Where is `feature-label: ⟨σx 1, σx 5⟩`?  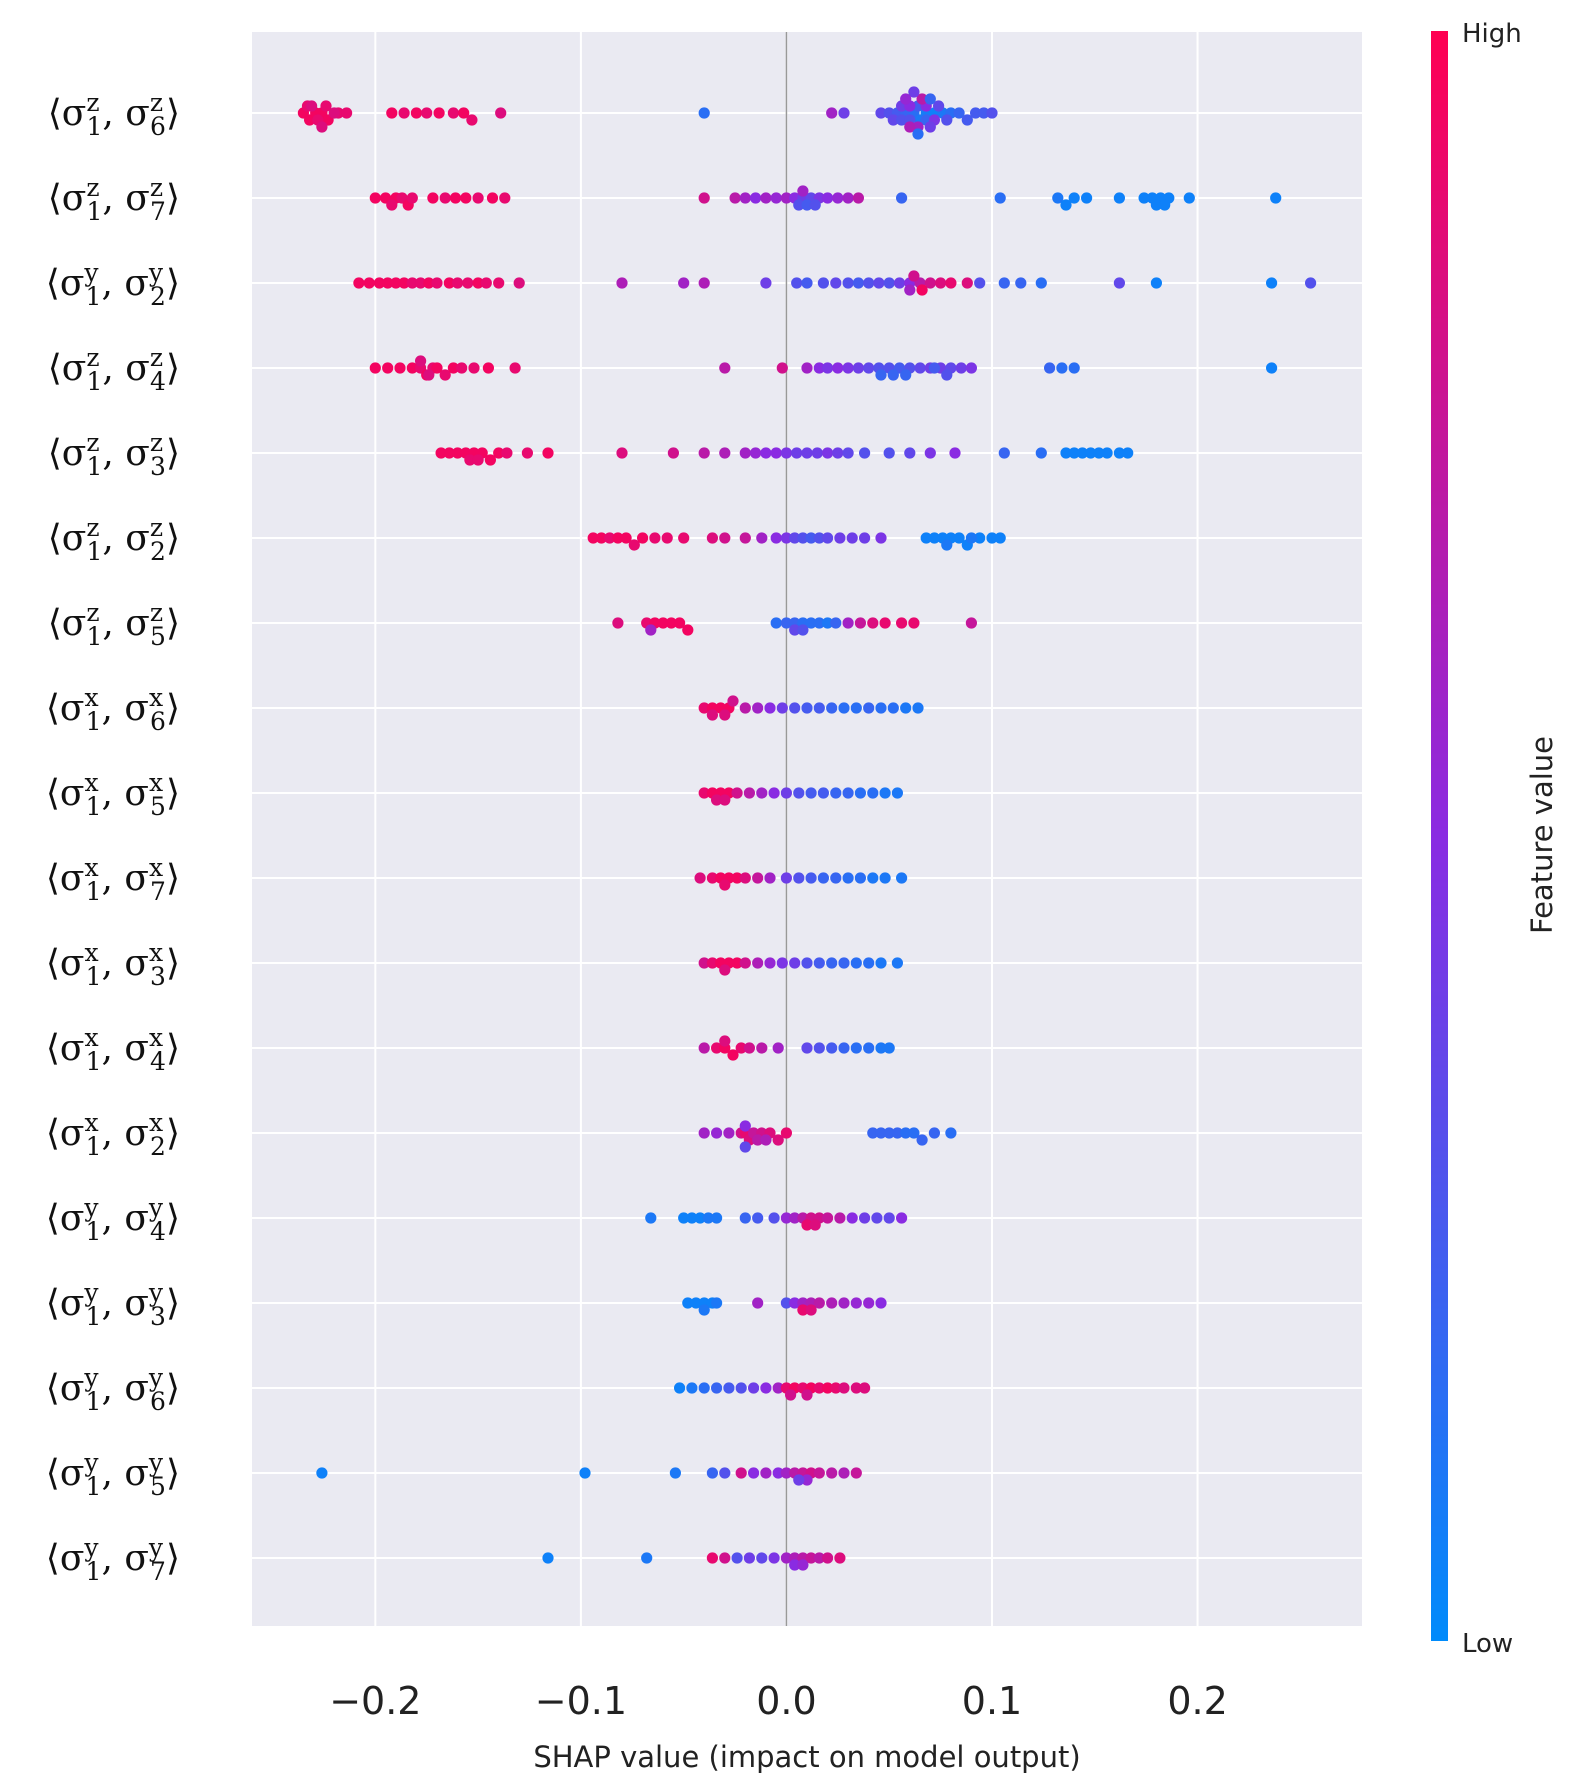 feature-label: ⟨σx 1, σx 5⟩ is located at coordinates (113, 794).